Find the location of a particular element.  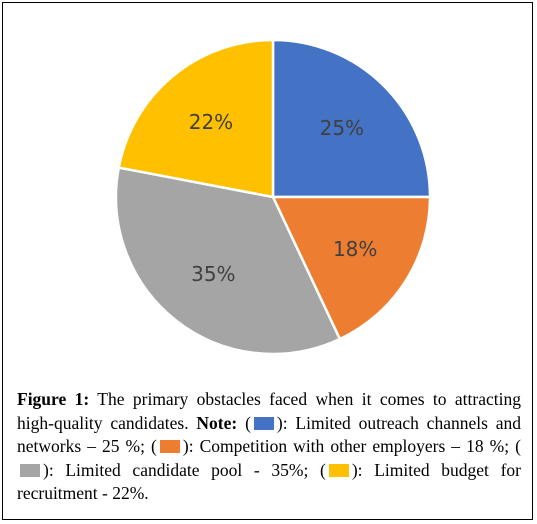

caption-item-3: ): Limited candidate pool - 35%; ( is located at coordinates (184, 469).